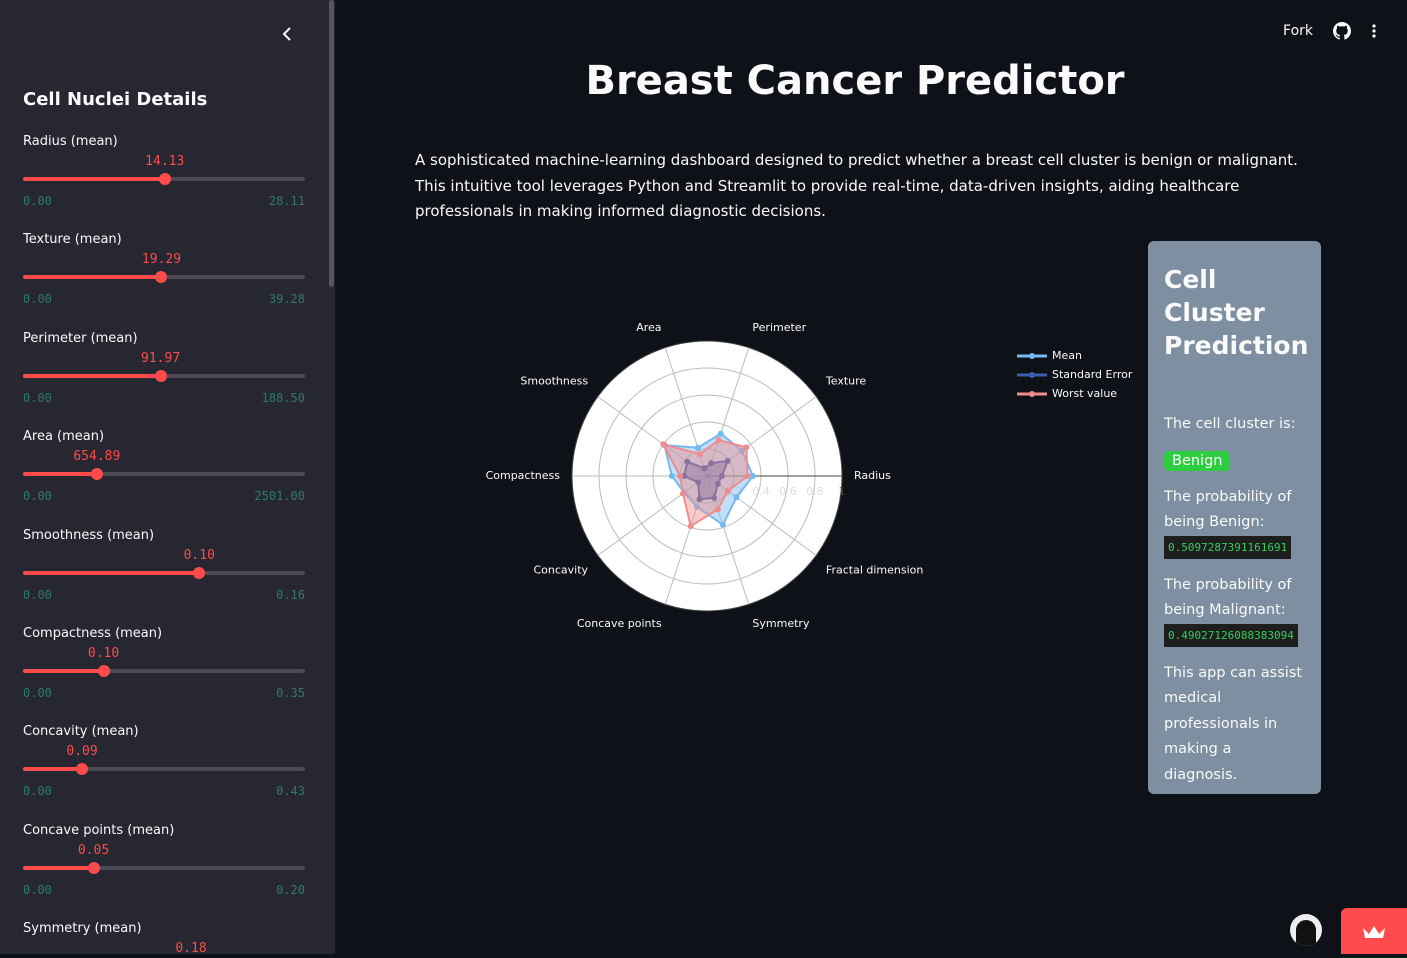  What do you see at coordinates (287, 34) in the screenshot?
I see `collapse-button` at bounding box center [287, 34].